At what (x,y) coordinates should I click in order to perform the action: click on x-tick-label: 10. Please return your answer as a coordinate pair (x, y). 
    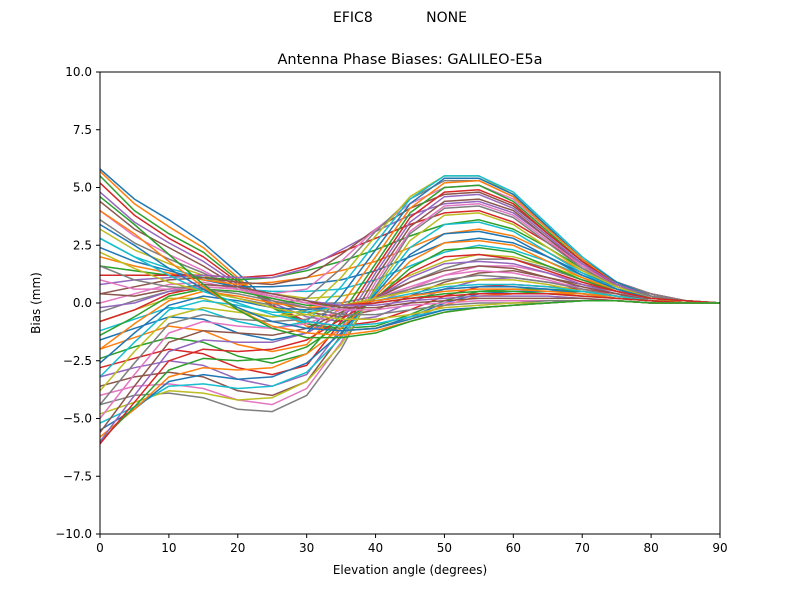
    Looking at the image, I should click on (168, 548).